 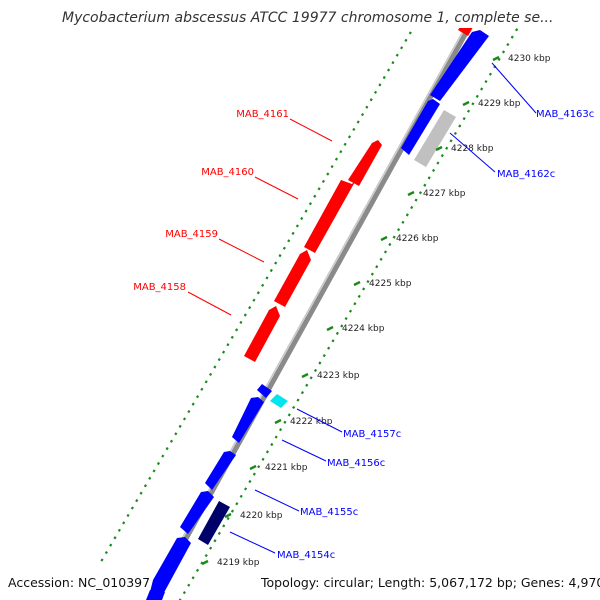 What do you see at coordinates (227, 172) in the screenshot?
I see `gene-label-mab-4160: MAB_4160` at bounding box center [227, 172].